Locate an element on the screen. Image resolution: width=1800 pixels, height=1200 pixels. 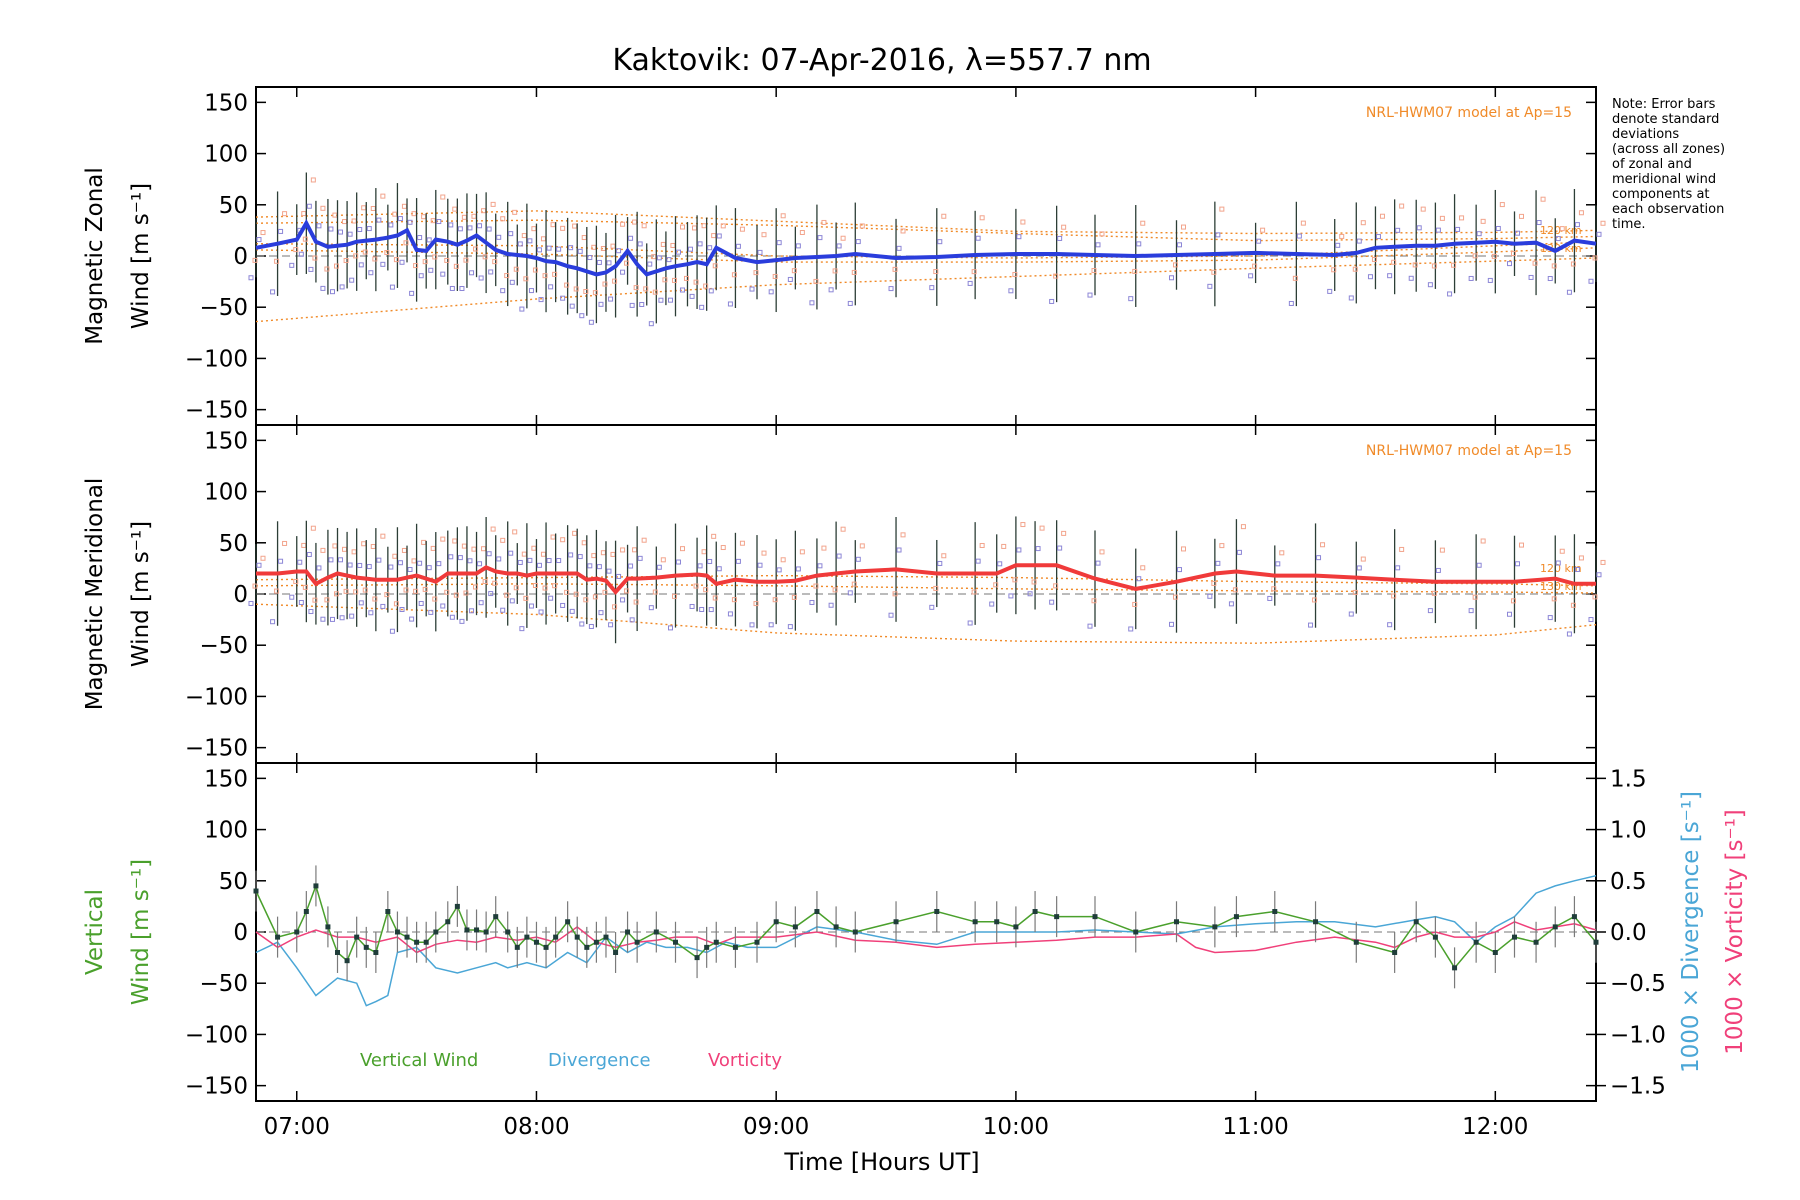
y2-tick-label: −1.0 is located at coordinates (1638, 1035).